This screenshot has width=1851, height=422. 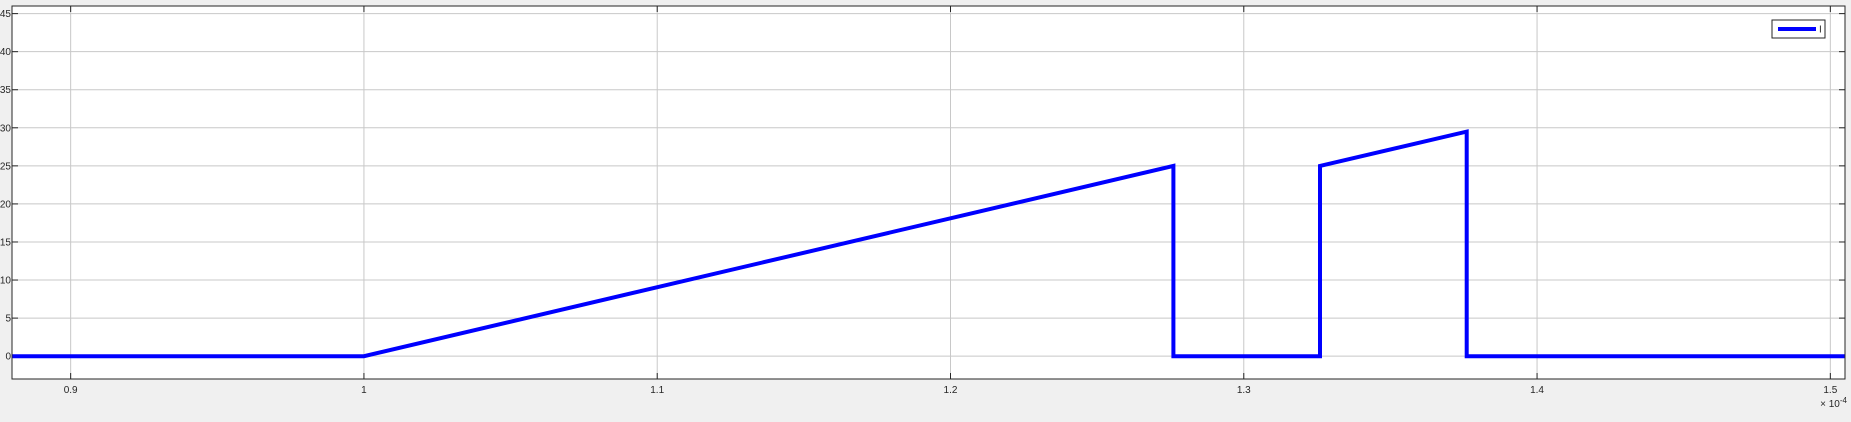 What do you see at coordinates (5, 52) in the screenshot?
I see `y-tick-label: 40` at bounding box center [5, 52].